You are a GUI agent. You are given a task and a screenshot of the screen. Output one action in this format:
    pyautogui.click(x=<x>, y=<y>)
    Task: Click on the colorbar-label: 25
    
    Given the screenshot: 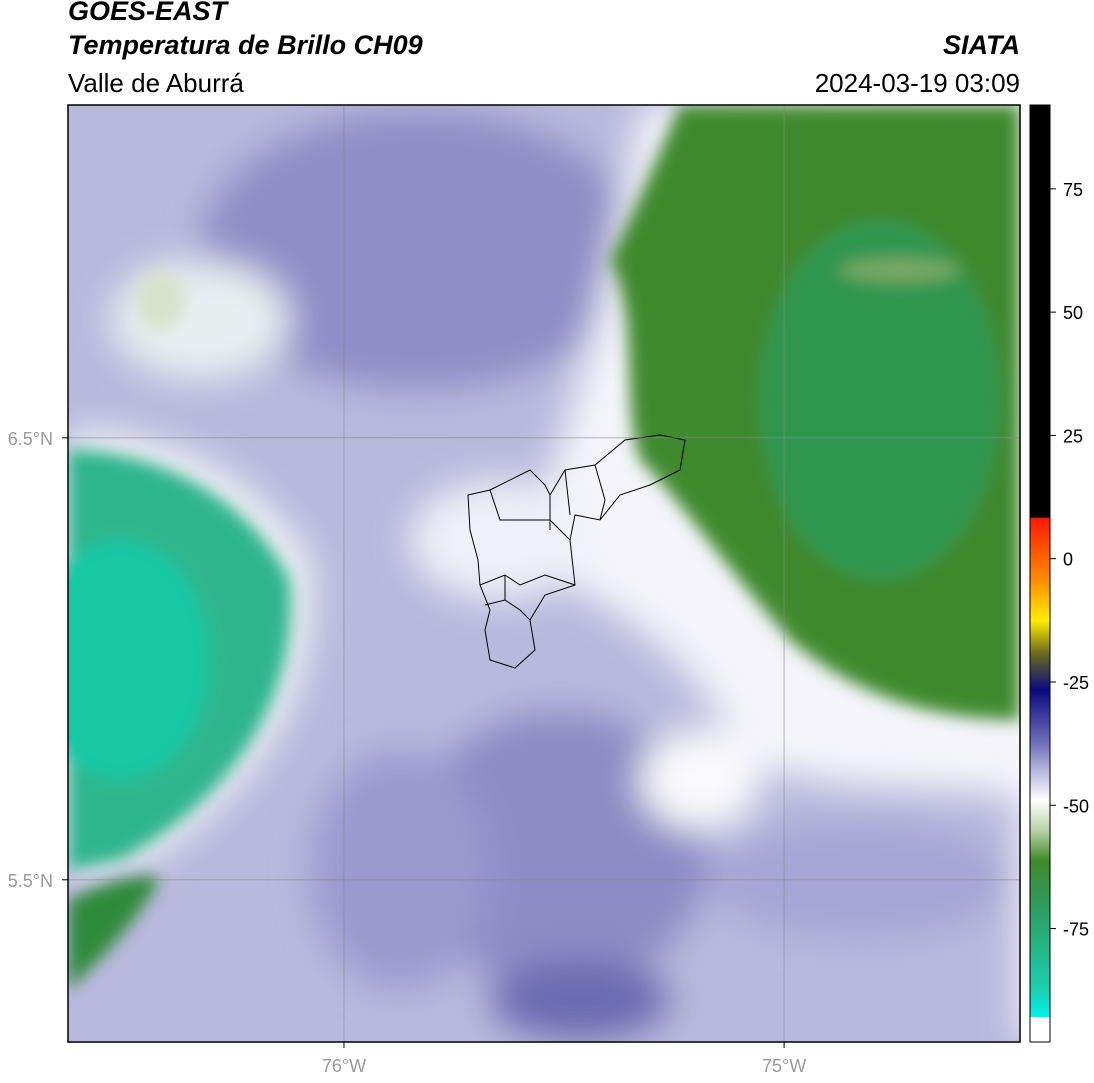 What is the action you would take?
    pyautogui.click(x=1073, y=436)
    